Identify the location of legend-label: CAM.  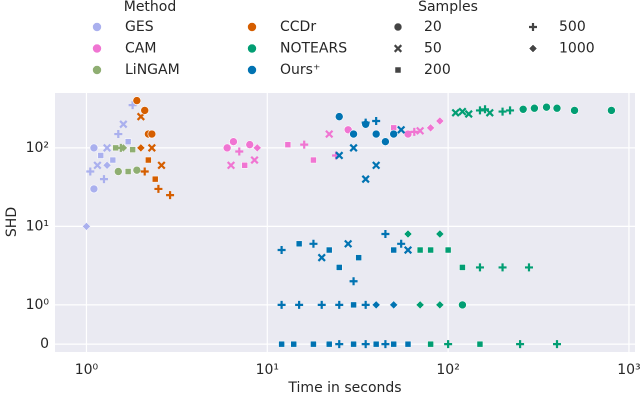
(140, 49).